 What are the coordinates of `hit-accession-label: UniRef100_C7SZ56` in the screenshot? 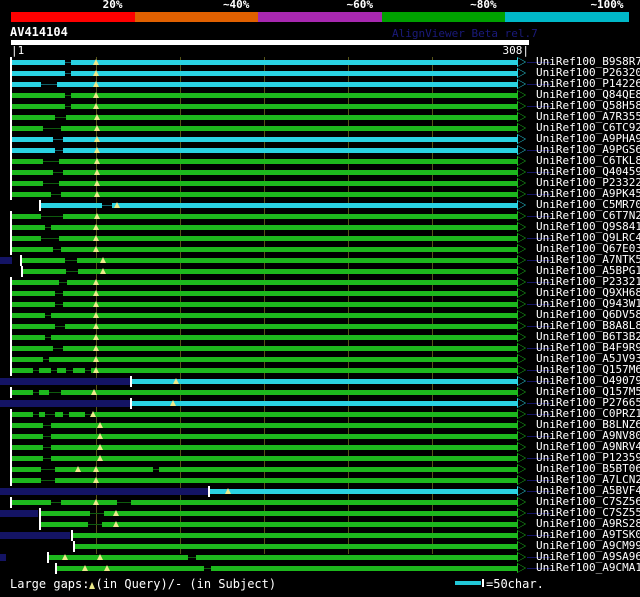 It's located at (588, 501).